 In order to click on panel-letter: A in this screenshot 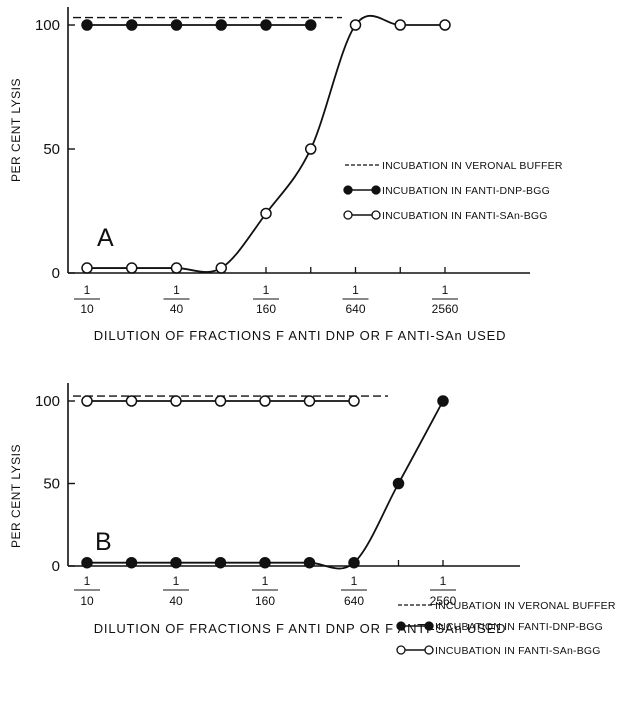, I will do `click(105, 238)`.